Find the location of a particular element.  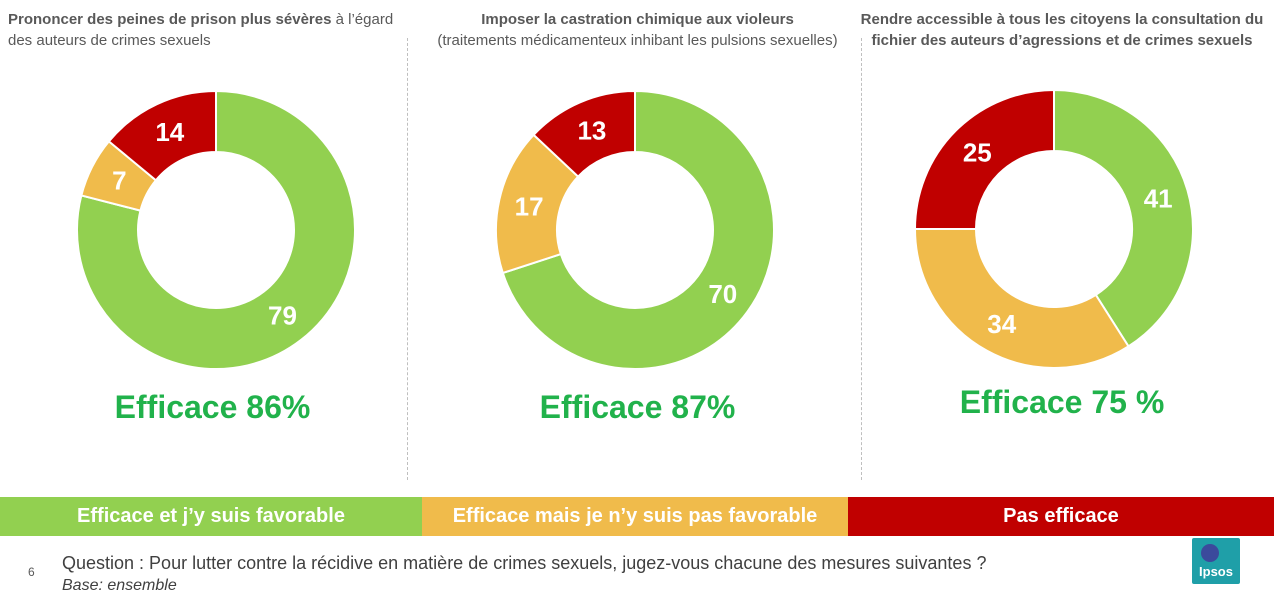

donut-chart: 70 17 13 is located at coordinates (635, 229).